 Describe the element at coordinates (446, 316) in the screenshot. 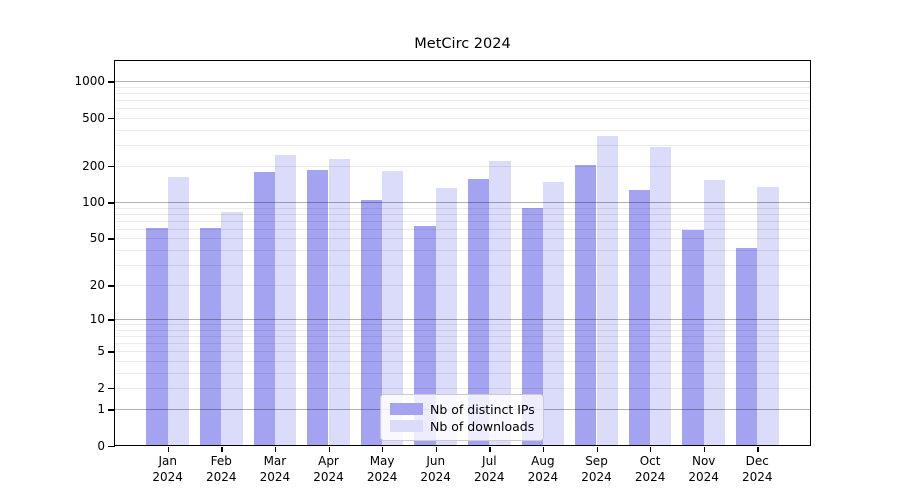

I see `bar-downloads-jun` at that location.